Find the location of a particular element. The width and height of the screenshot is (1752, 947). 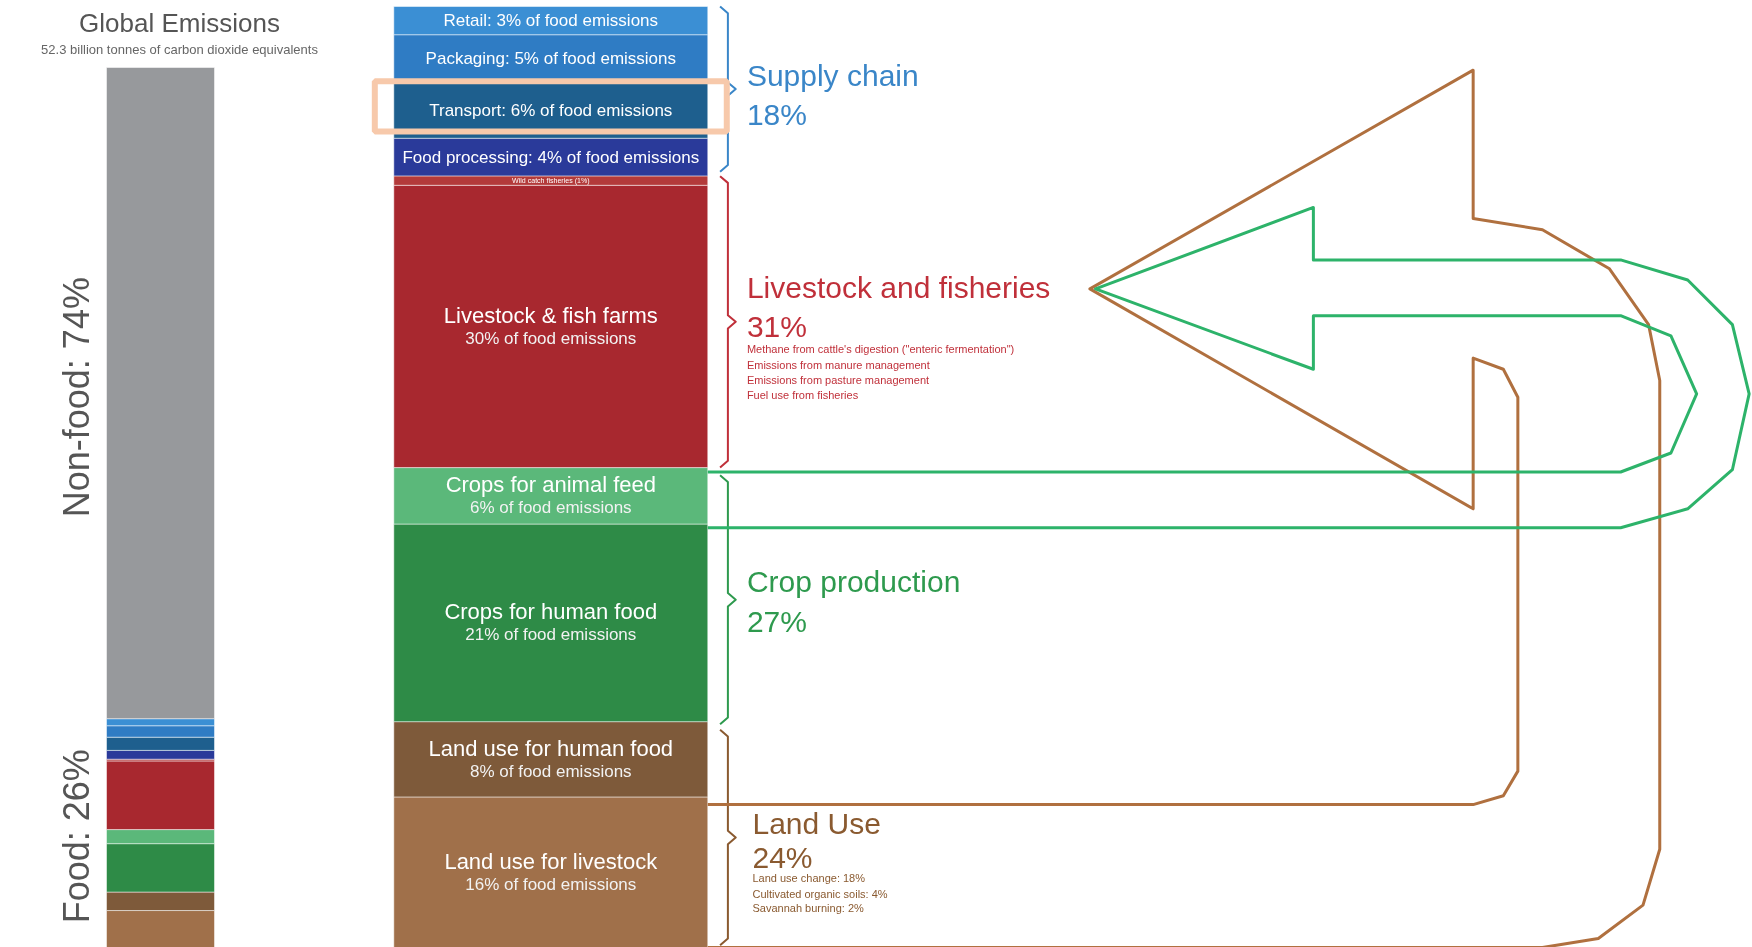

data-label: Retail: 3% of food emissions is located at coordinates (551, 21).